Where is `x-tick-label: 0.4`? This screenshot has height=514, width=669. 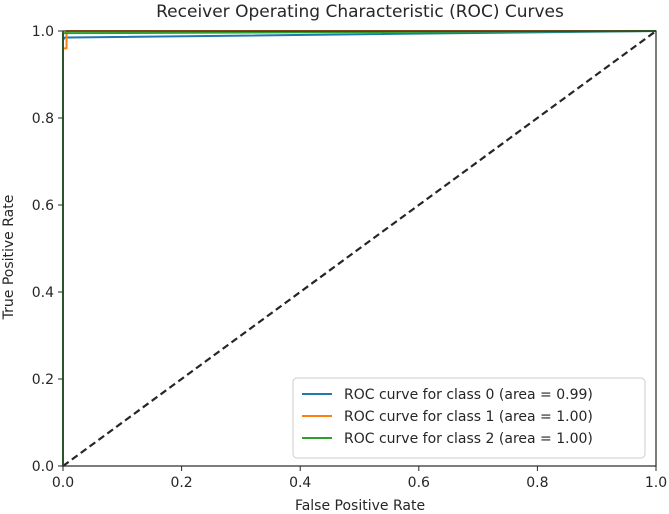
x-tick-label: 0.4 is located at coordinates (300, 483).